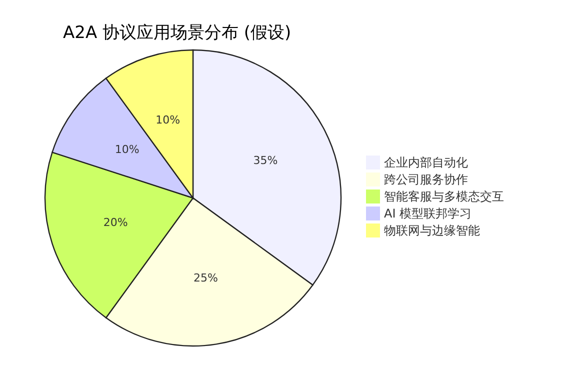 The image size is (574, 365). Describe the element at coordinates (426, 179) in the screenshot. I see `legend-label: 跨公司服务协作` at that location.